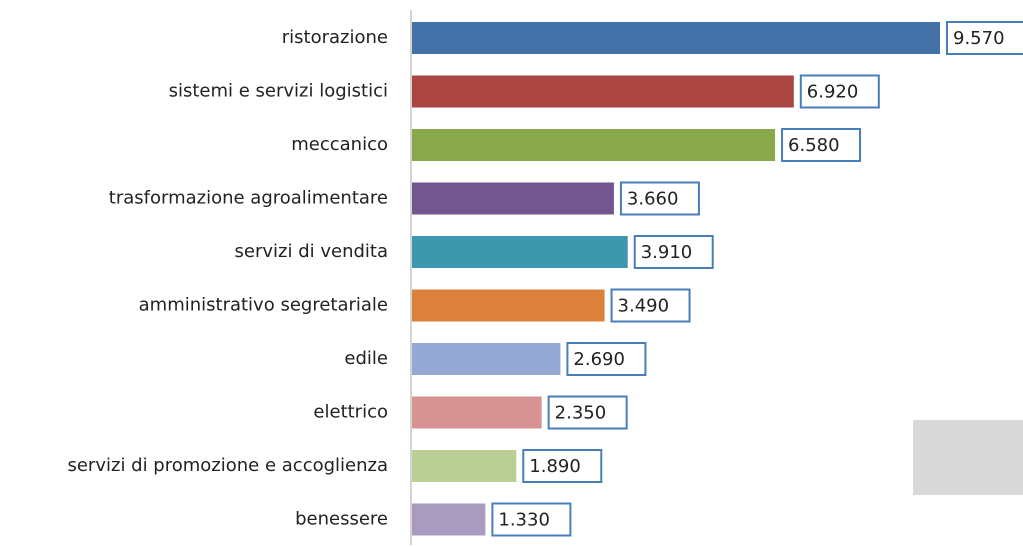 This screenshot has height=547, width=1023. What do you see at coordinates (667, 252) in the screenshot?
I see `value-label: 3.910` at bounding box center [667, 252].